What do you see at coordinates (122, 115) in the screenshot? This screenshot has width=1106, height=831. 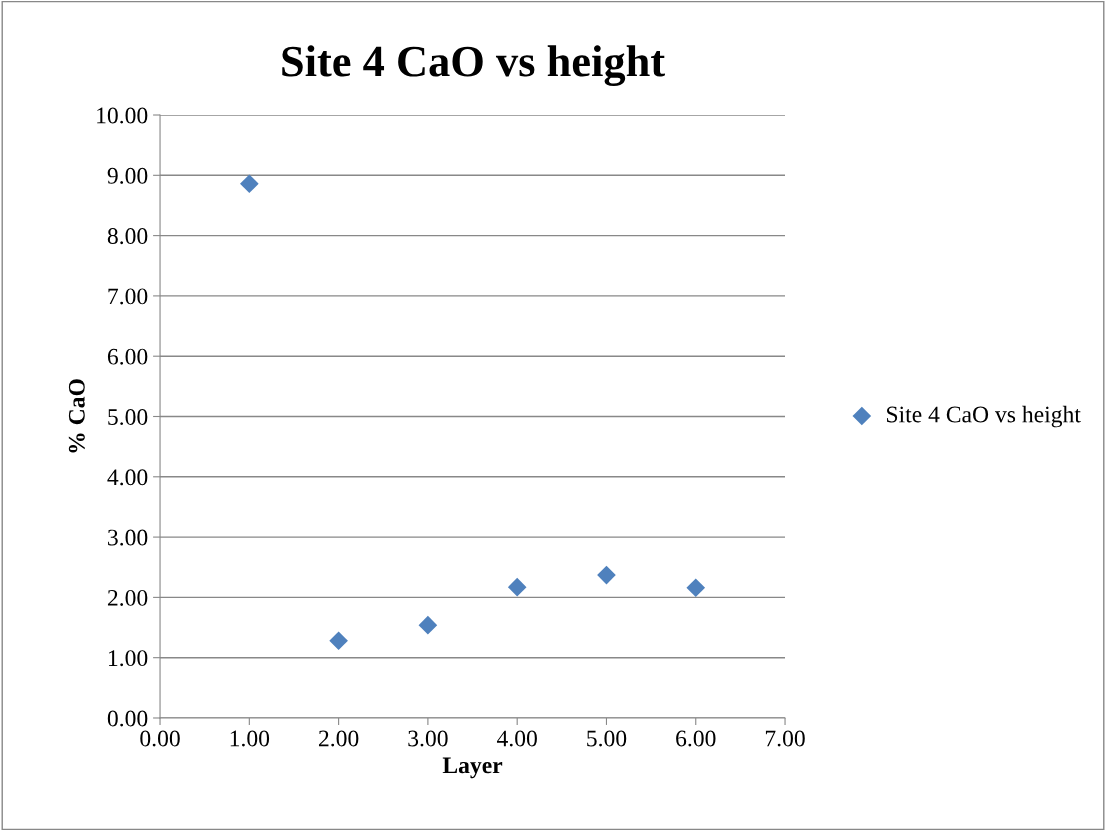 I see `y-tick-label: 10.00` at bounding box center [122, 115].